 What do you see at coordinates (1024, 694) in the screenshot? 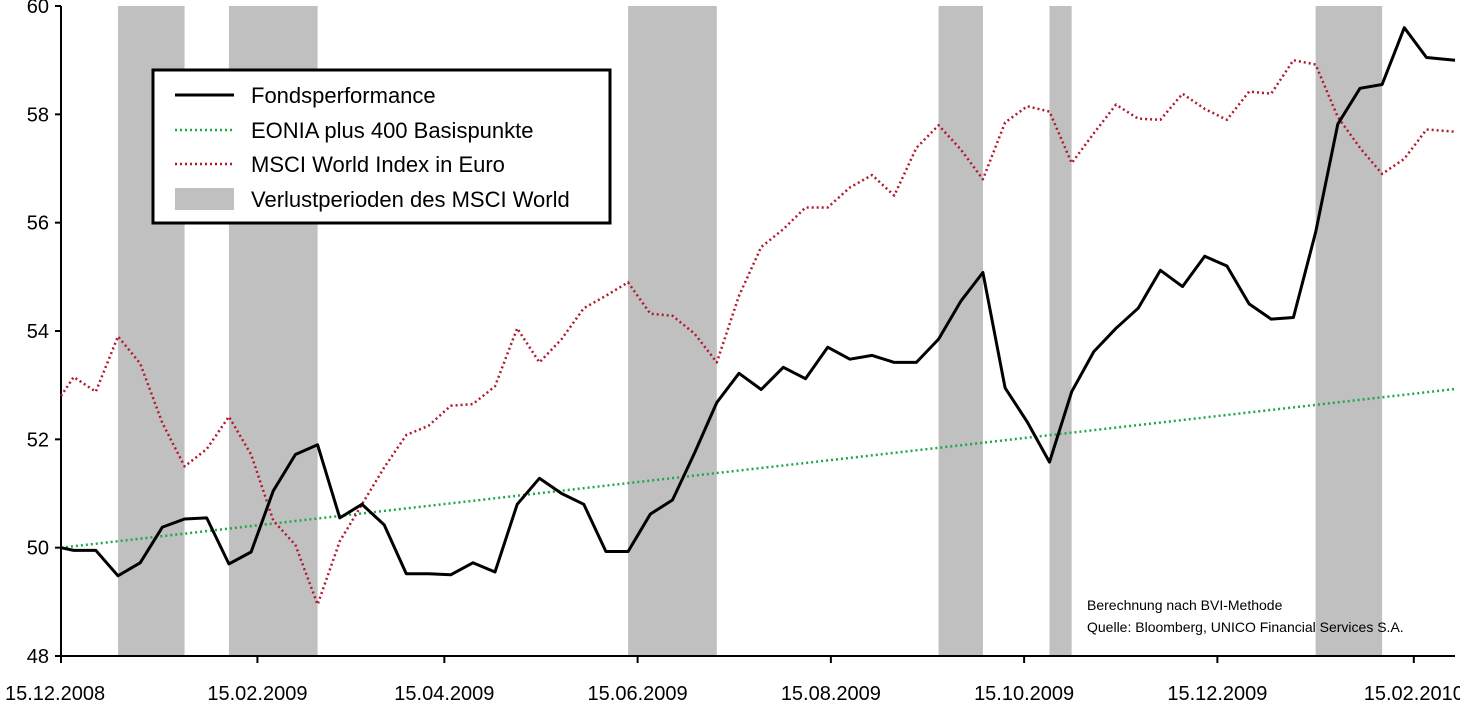
I see `x-tick-label: 15.10.2009` at bounding box center [1024, 694].